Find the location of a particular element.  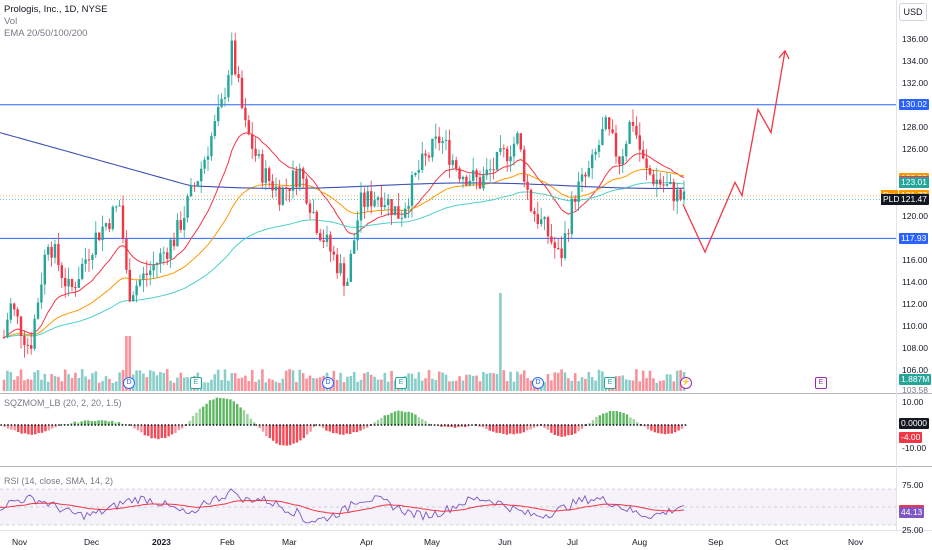

currency-button: USD is located at coordinates (913, 12).